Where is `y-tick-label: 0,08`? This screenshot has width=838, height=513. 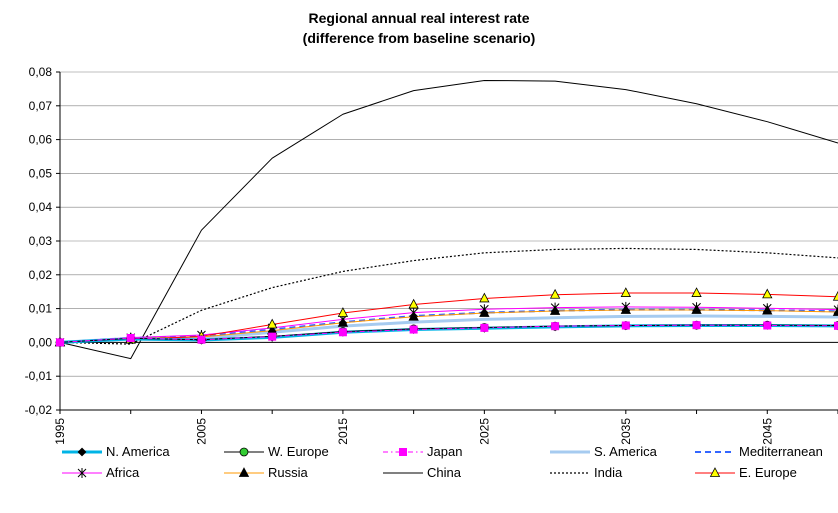 y-tick-label: 0,08 is located at coordinates (41, 72).